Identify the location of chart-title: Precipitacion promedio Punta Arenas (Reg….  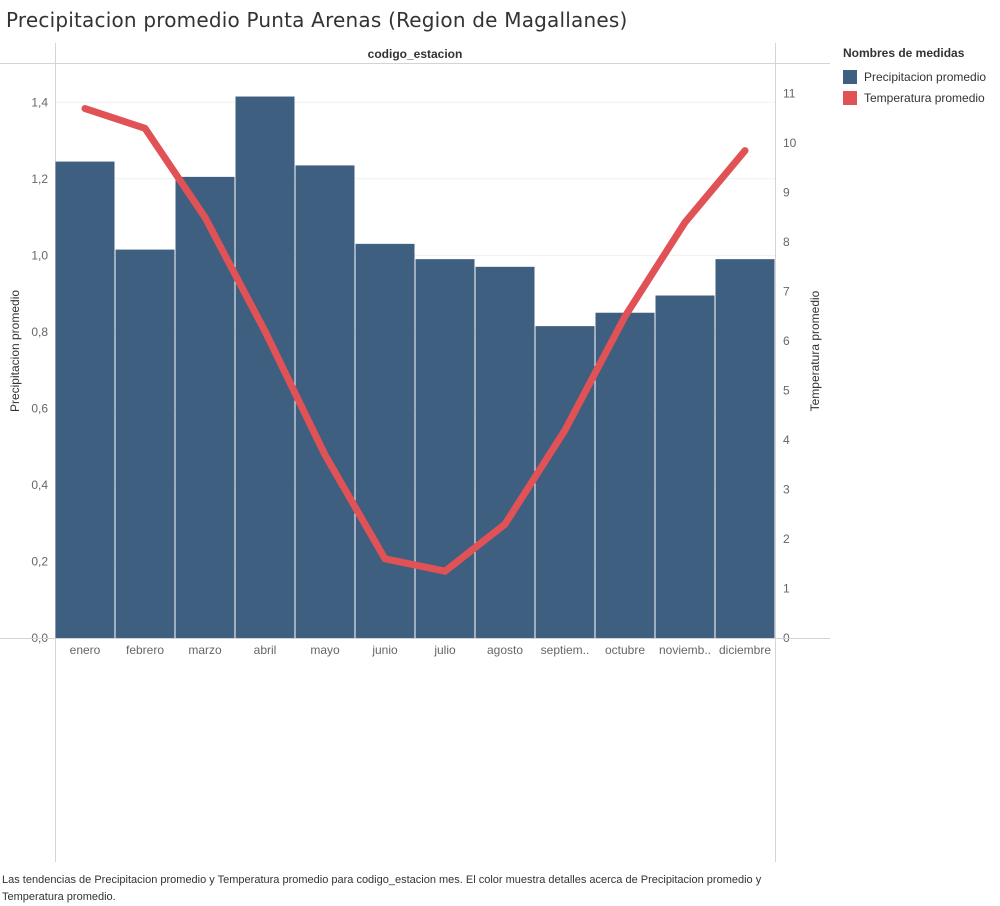
(317, 20).